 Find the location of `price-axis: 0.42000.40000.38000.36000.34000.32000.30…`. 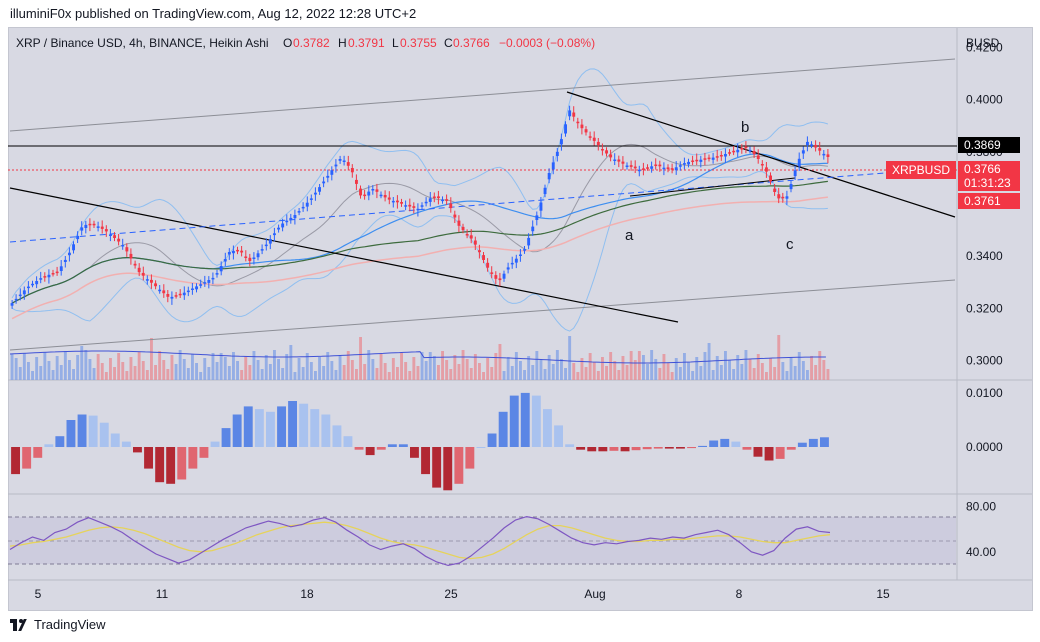

price-axis: 0.42000.40000.38000.36000.34000.32000.30… is located at coordinates (984, 300).